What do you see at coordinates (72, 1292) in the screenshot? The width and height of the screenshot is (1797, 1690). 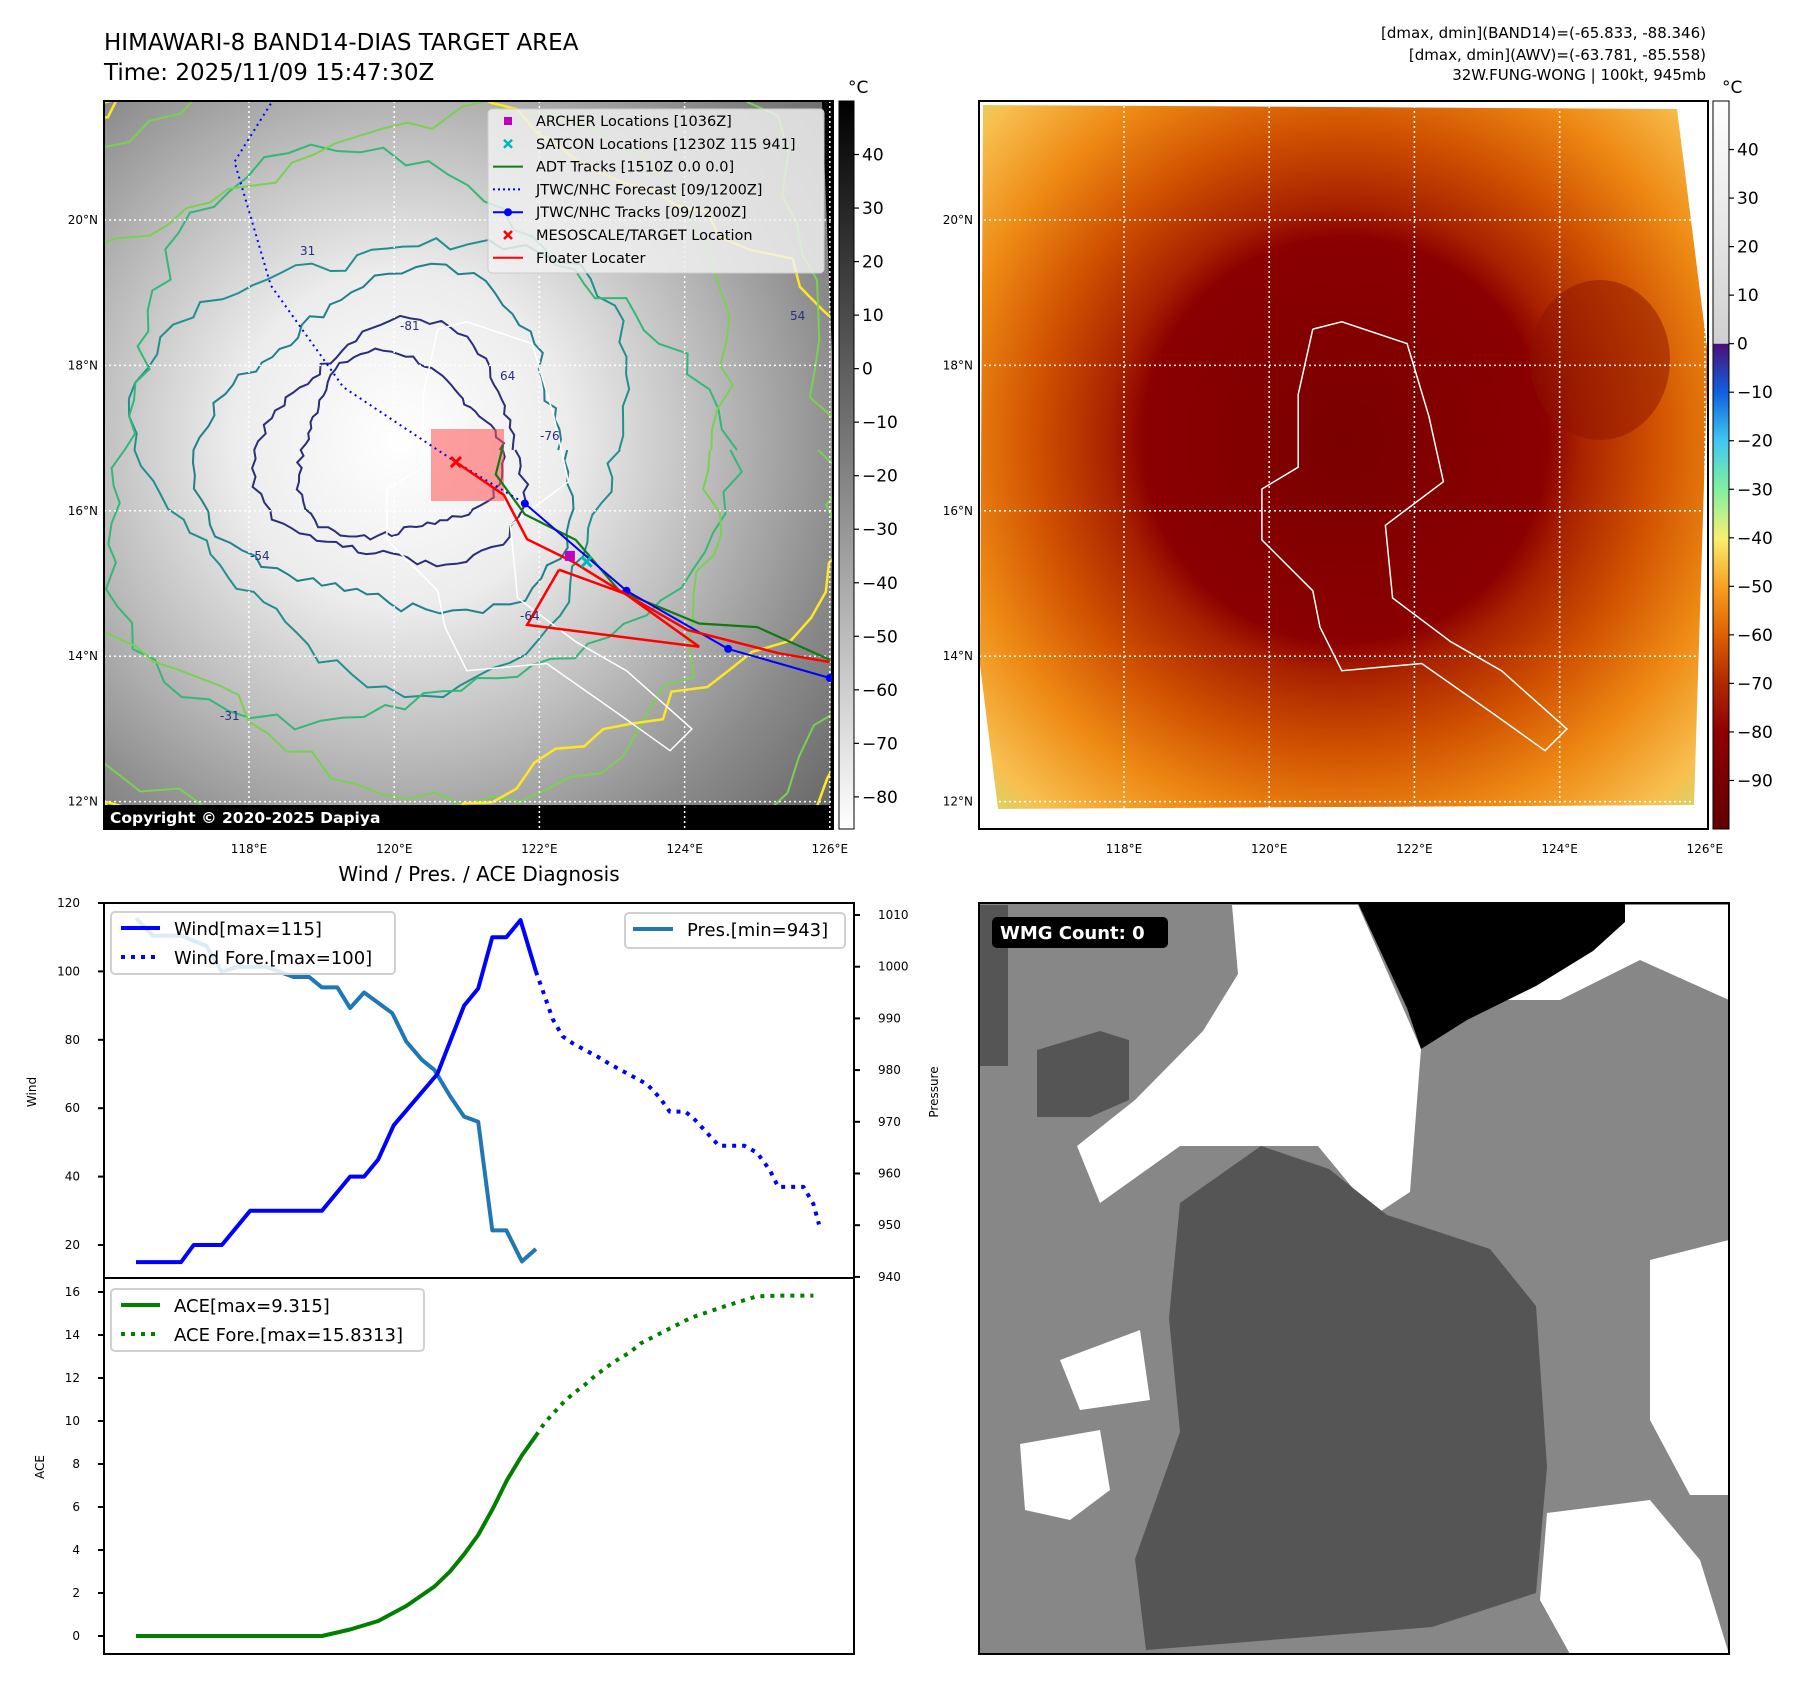 I see `ace-tick-label: 16` at bounding box center [72, 1292].